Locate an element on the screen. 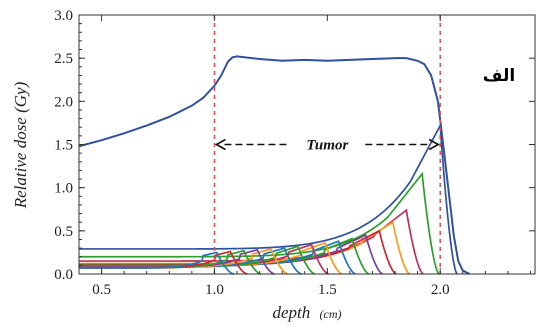 The width and height of the screenshot is (537, 327). y-axis-title: Relative dose (Gy) is located at coordinates (20, 145).